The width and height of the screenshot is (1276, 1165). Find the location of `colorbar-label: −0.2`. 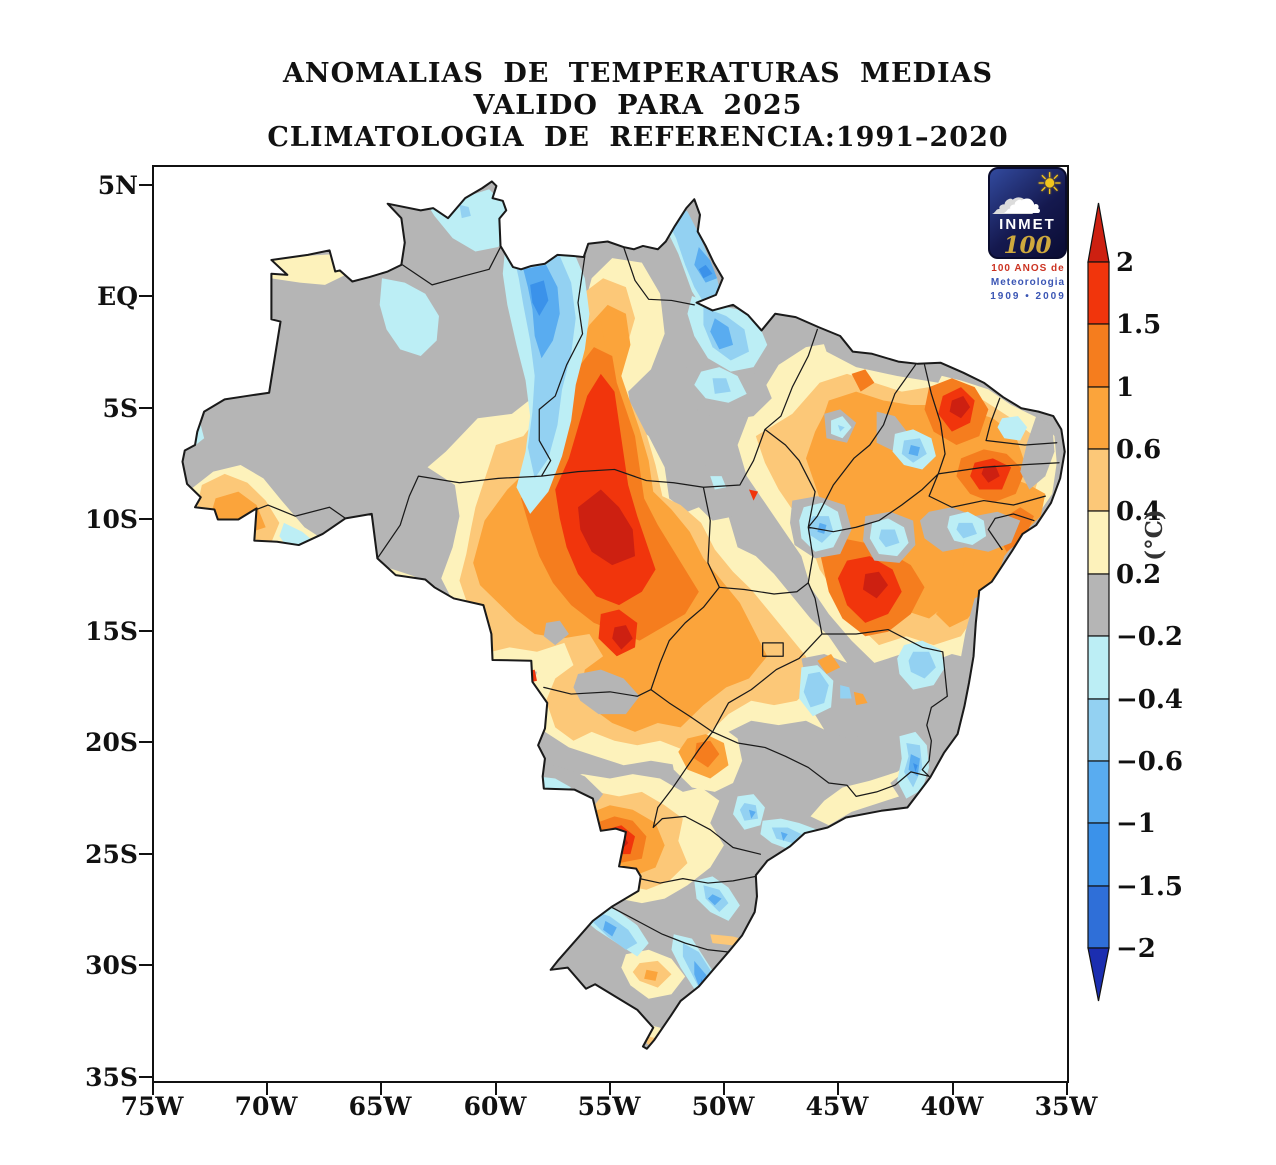

colorbar-label: −0.2 is located at coordinates (1149, 637).